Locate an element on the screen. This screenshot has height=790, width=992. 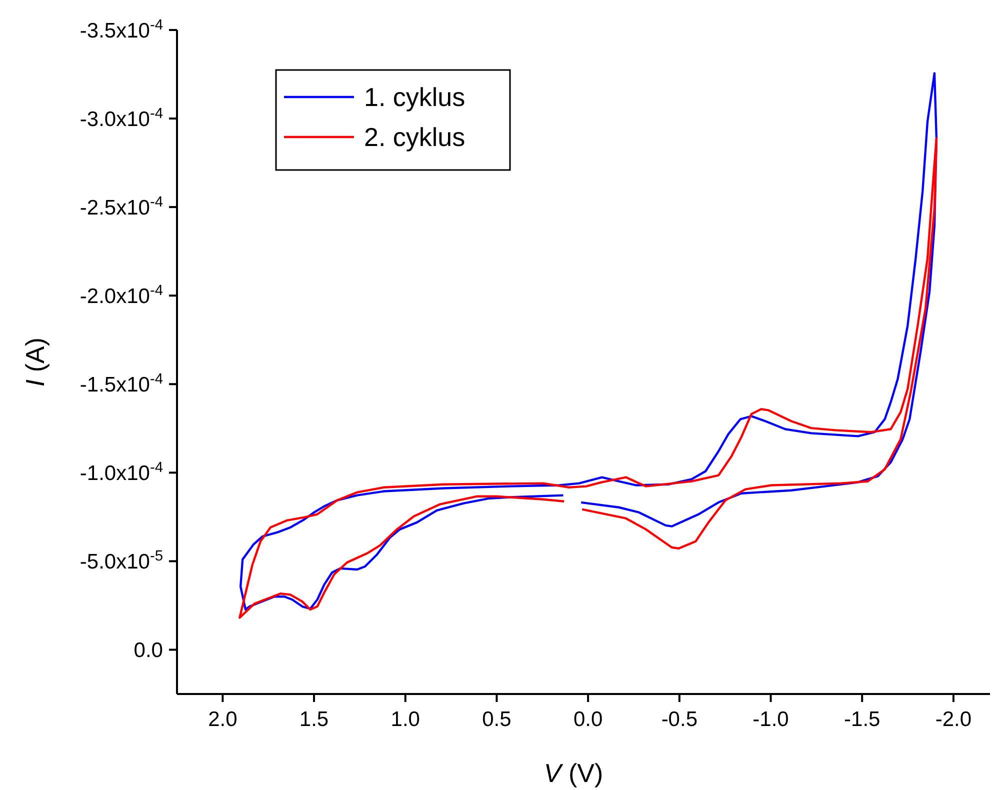
y-tick-label: -2.0x10$^{-4}$ is located at coordinates (121, 295).